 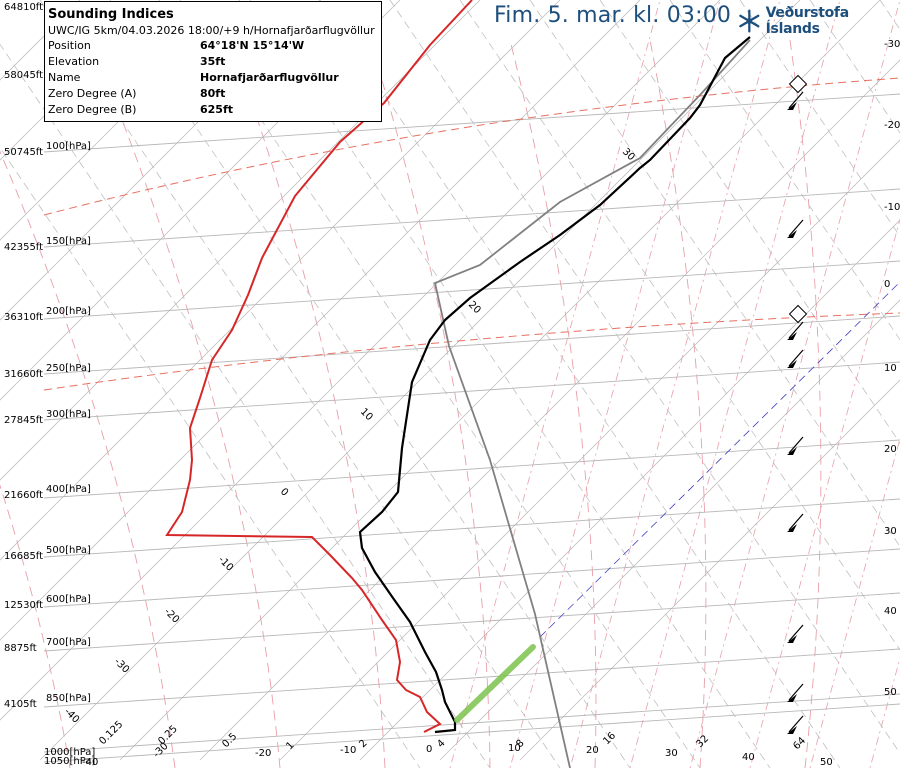 I want to click on indices-row-elevation: Elevation 35ft, so click(x=214, y=62).